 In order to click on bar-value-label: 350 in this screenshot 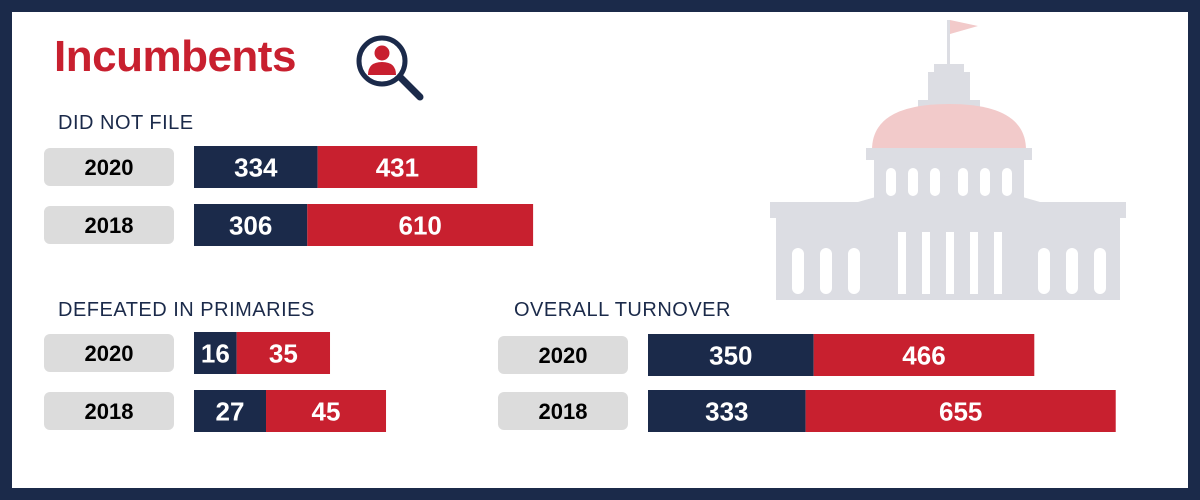, I will do `click(730, 355)`.